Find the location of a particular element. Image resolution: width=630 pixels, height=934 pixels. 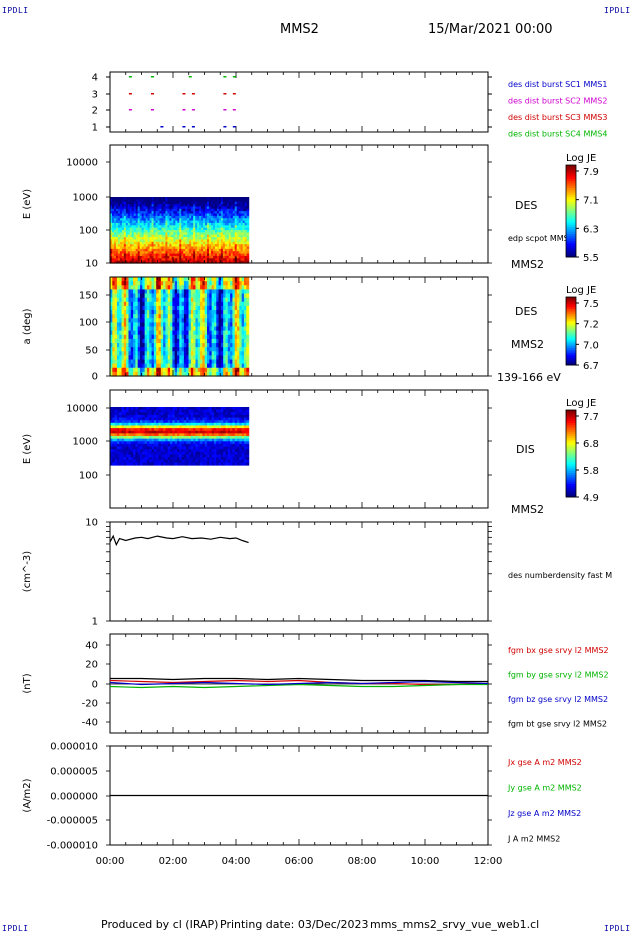

fgm-series-bx is located at coordinates (299, 682).